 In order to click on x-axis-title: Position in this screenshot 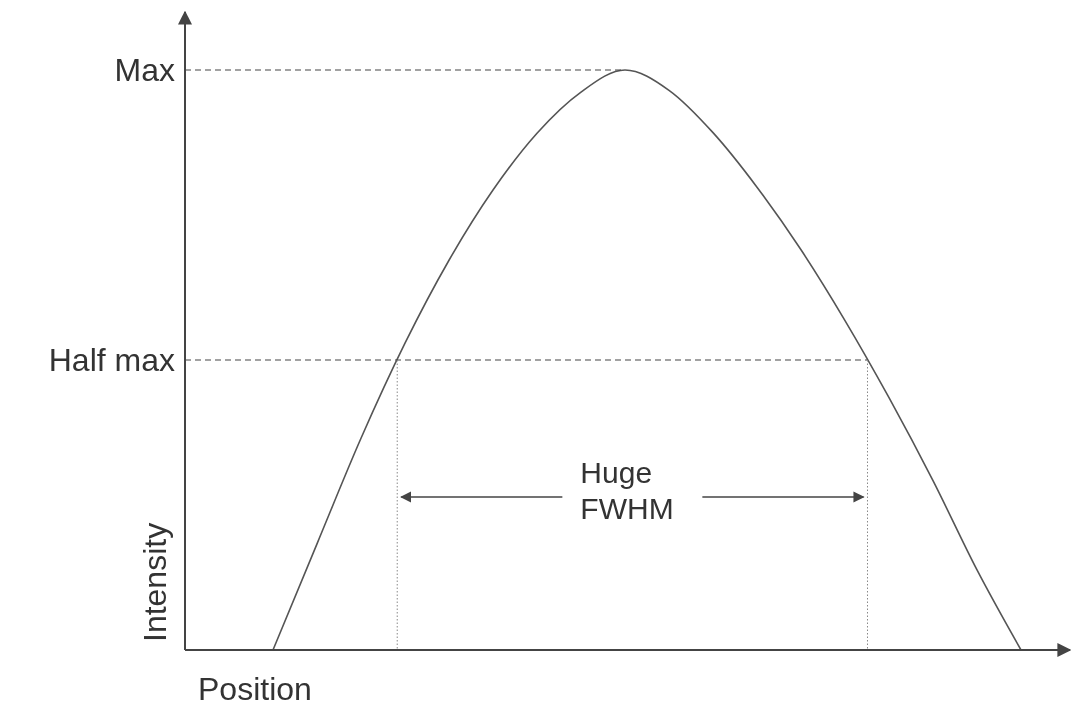, I will do `click(255, 688)`.